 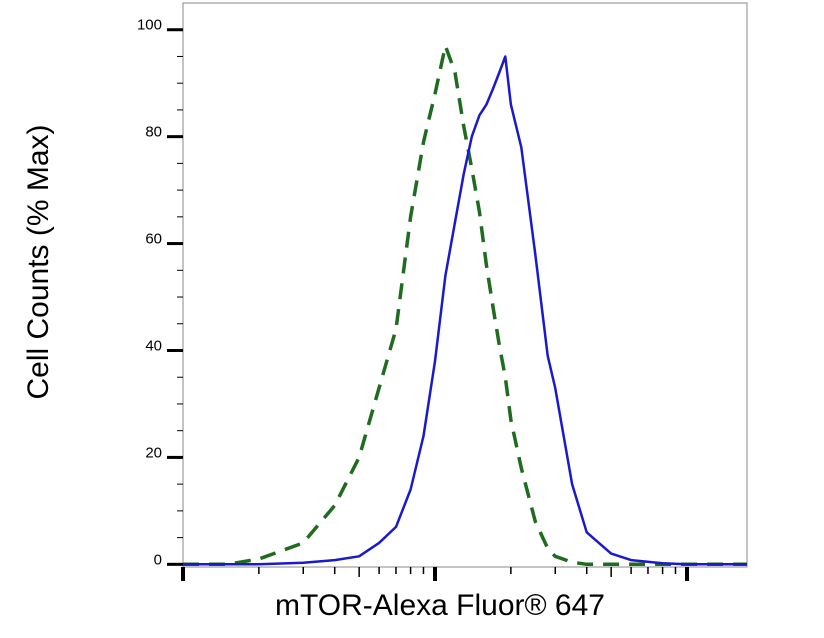 What do you see at coordinates (153, 132) in the screenshot?
I see `y-tick-label: 80` at bounding box center [153, 132].